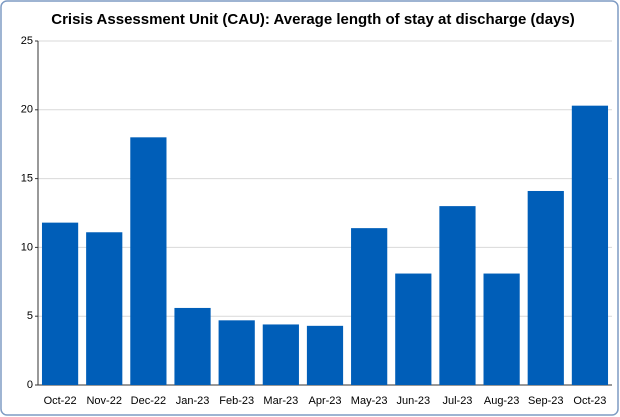  What do you see at coordinates (30, 316) in the screenshot?
I see `y-tick-label: 5` at bounding box center [30, 316].